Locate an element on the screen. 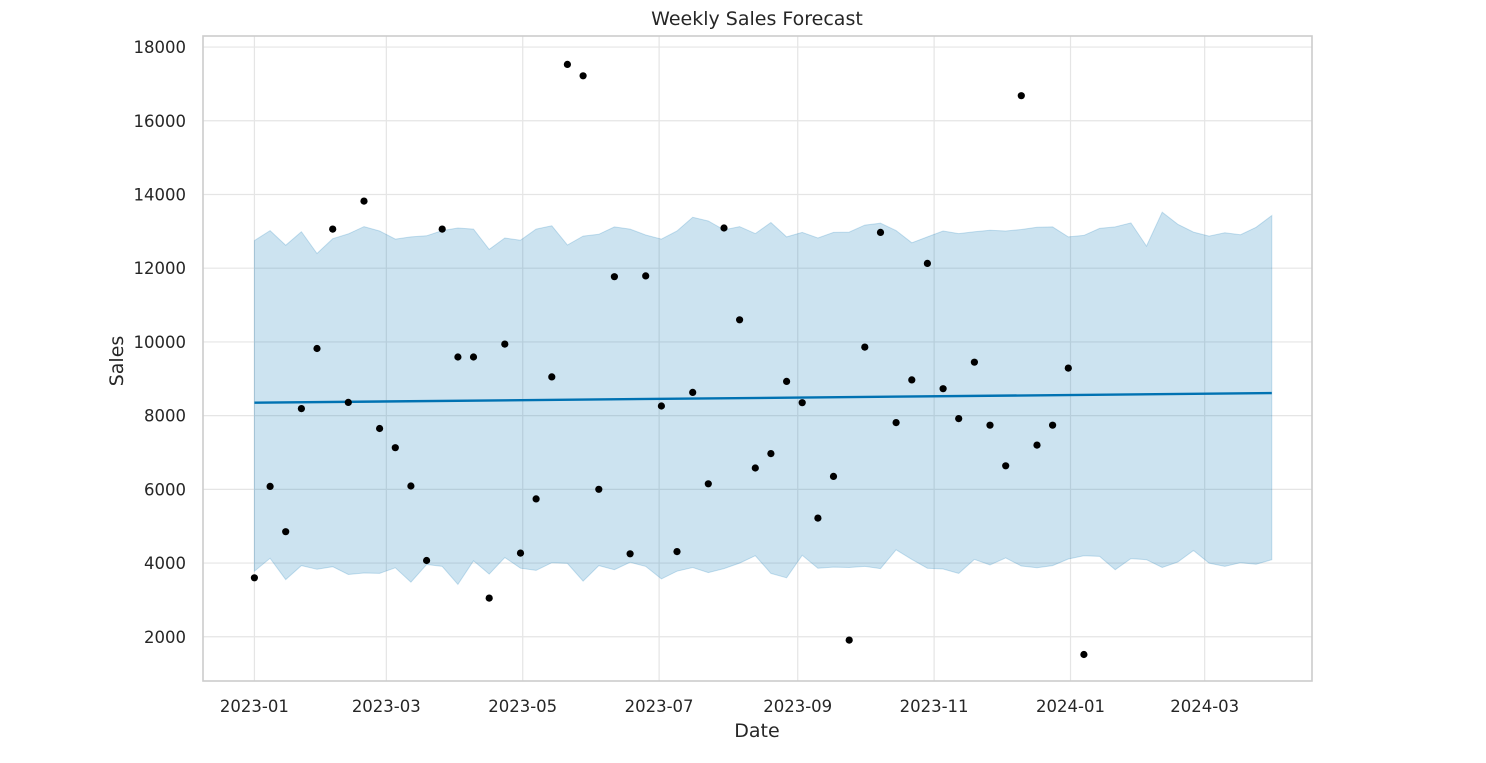  y-axis-label: Sales is located at coordinates (117, 361).